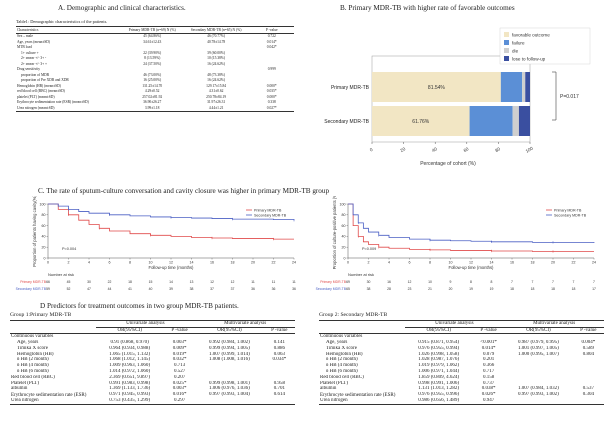  I want to click on multivariate-or: 0.999 (0.994, 1.005), so click(229, 348).